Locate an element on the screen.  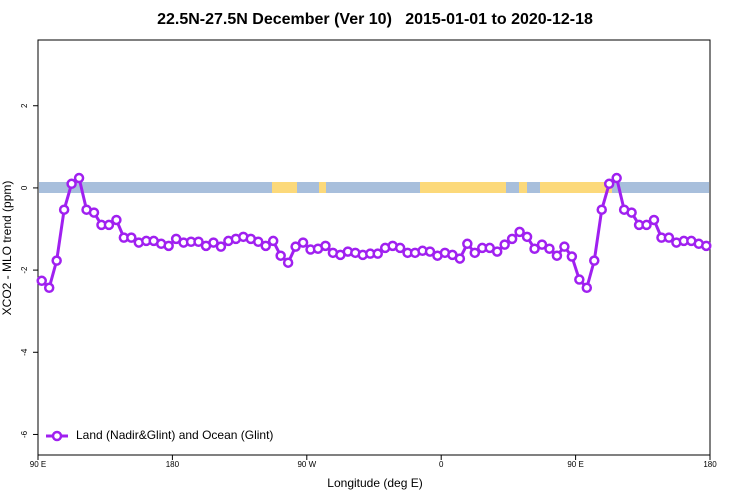
surface-band is located at coordinates (374, 187).